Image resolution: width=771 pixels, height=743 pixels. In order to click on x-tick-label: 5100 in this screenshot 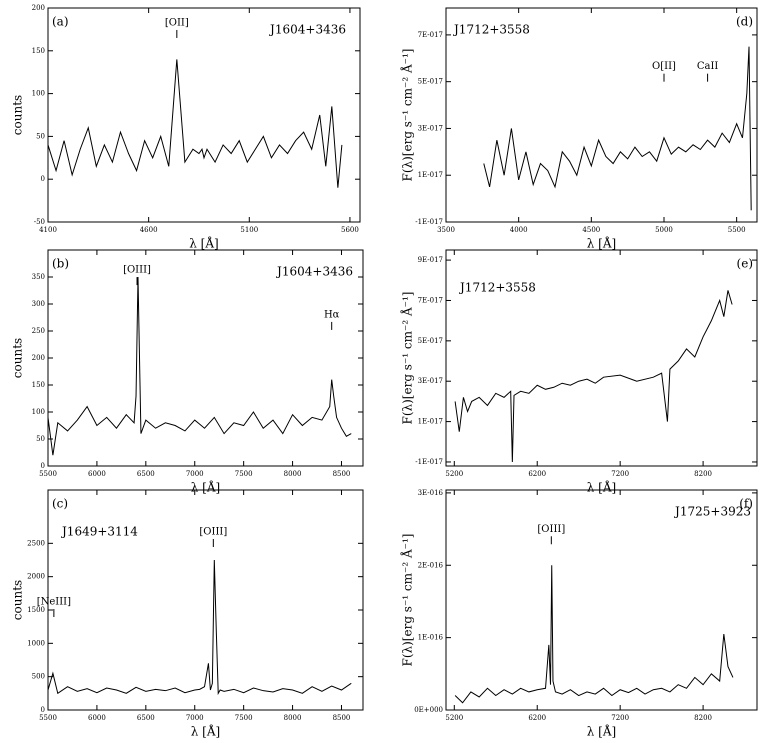, I will do `click(249, 230)`.